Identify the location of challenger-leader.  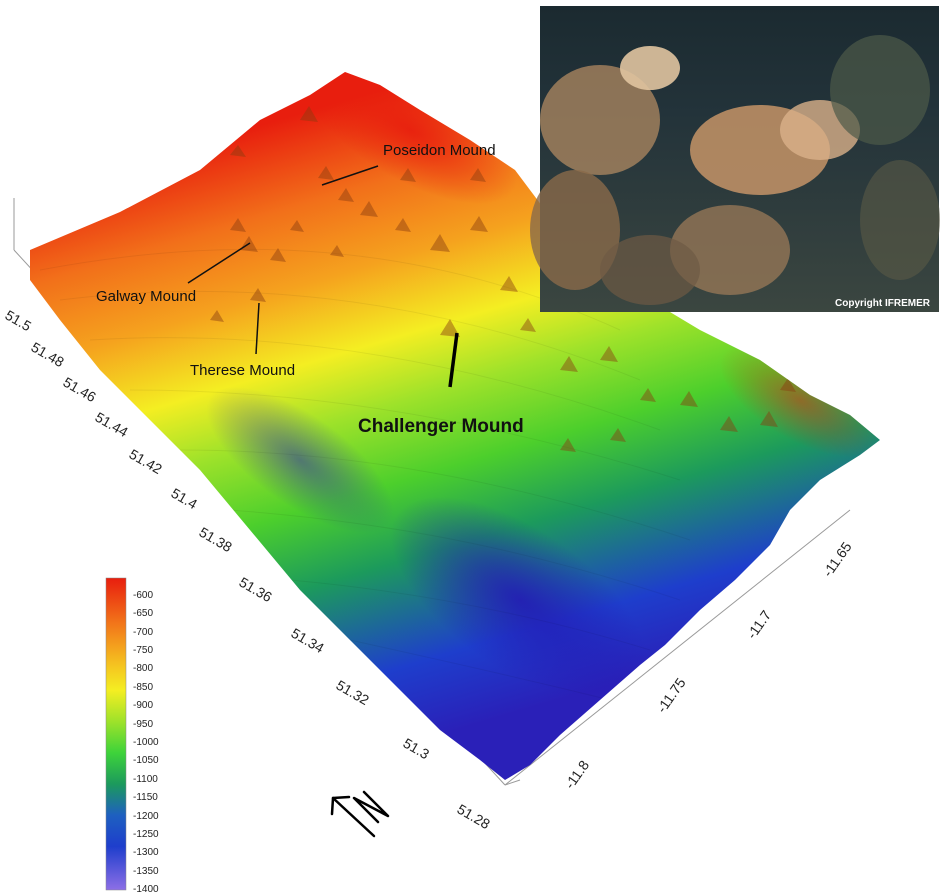
(453, 360).